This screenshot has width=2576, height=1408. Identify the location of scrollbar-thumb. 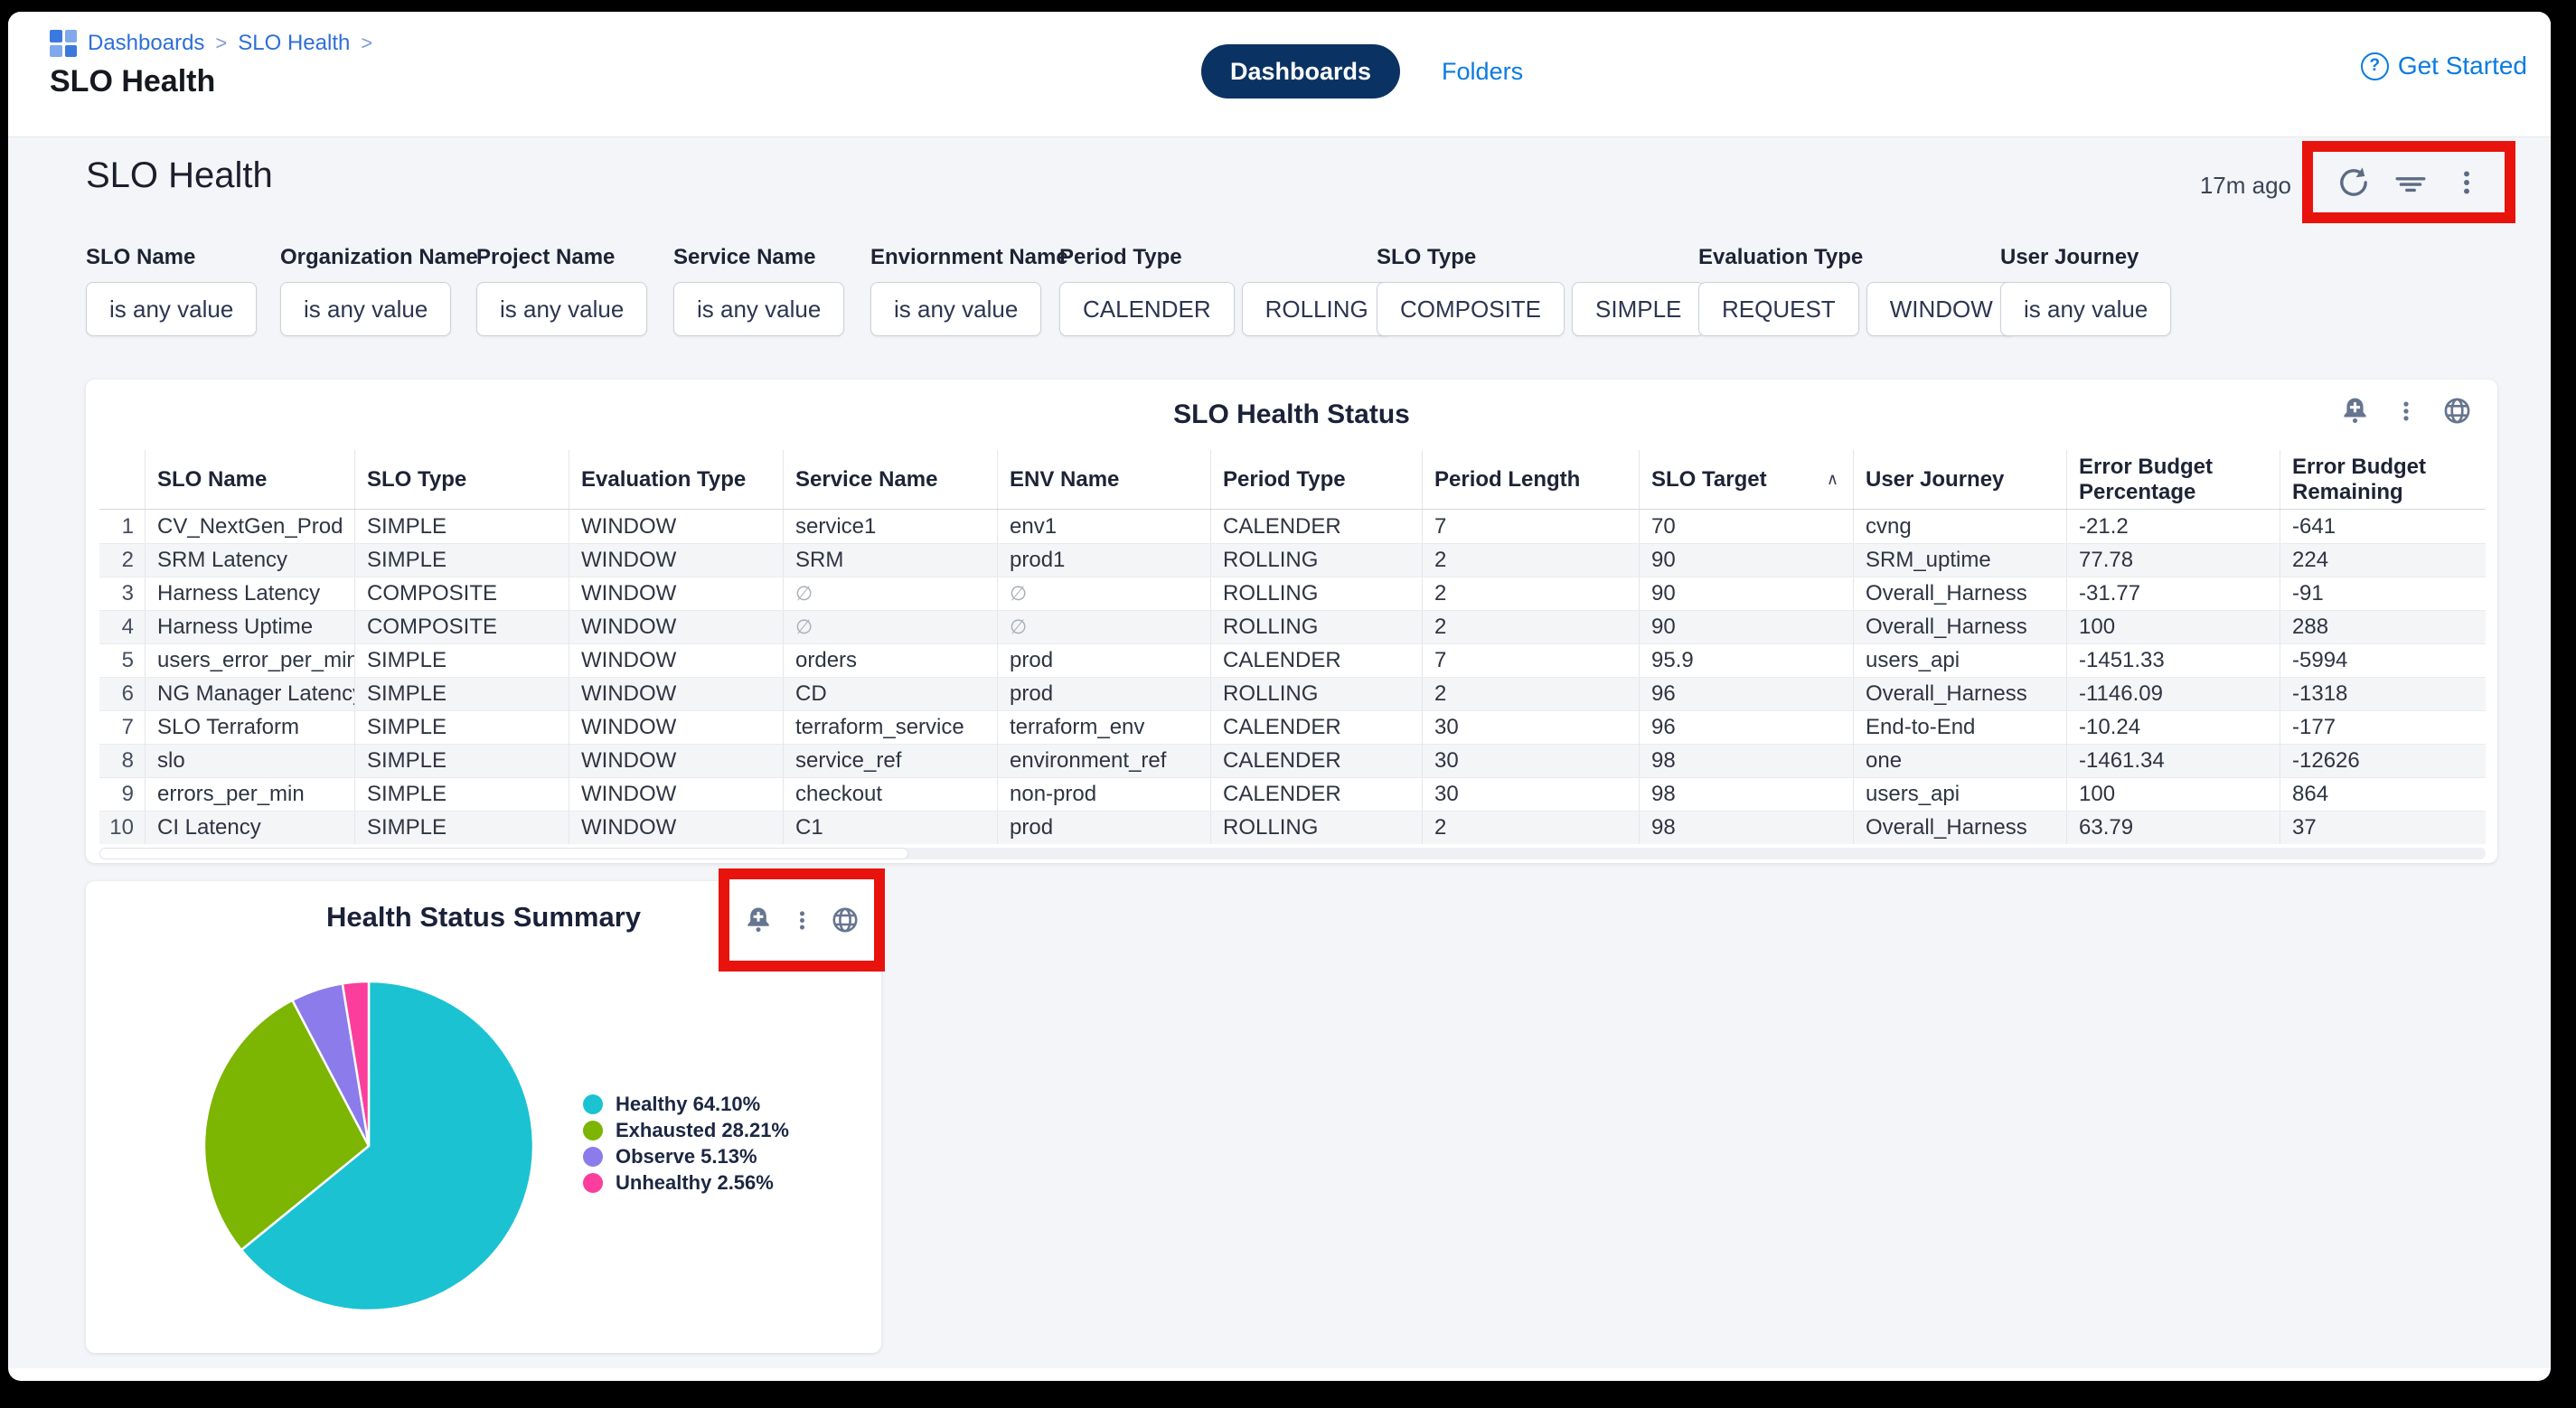
(503, 853).